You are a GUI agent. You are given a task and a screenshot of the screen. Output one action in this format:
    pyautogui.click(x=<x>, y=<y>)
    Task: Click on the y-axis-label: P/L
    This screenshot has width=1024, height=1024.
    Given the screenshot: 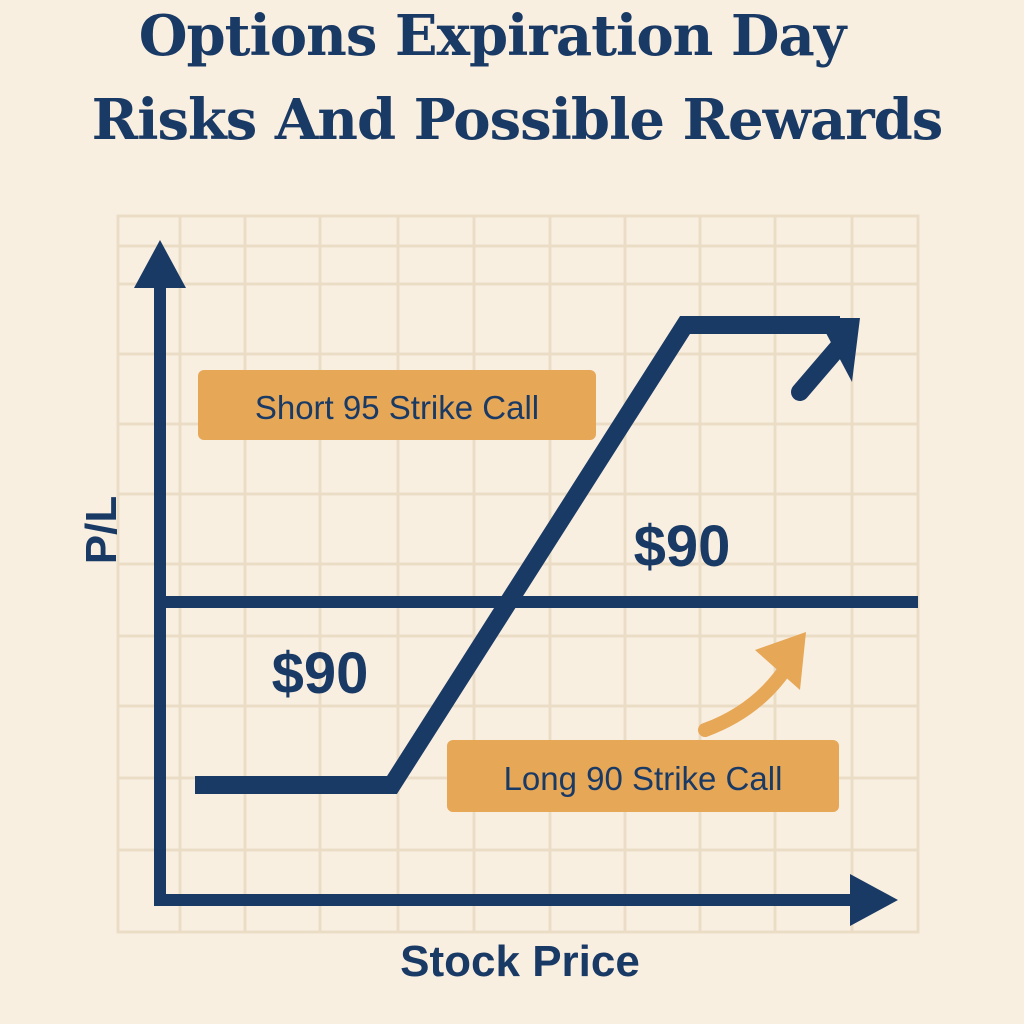 What is the action you would take?
    pyautogui.click(x=101, y=530)
    